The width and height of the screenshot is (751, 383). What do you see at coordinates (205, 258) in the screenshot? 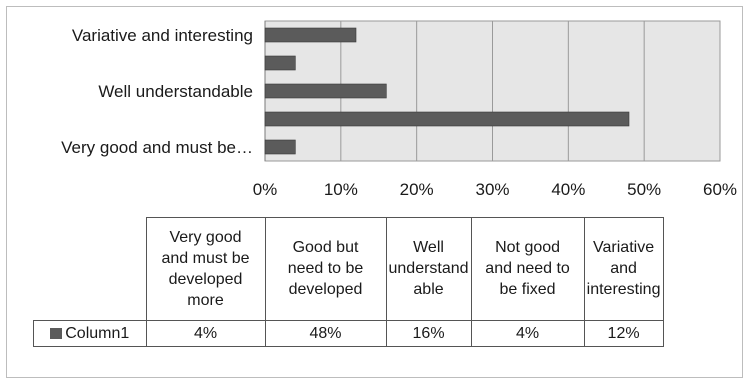
I see `data-table-header-line: and must be` at bounding box center [205, 258].